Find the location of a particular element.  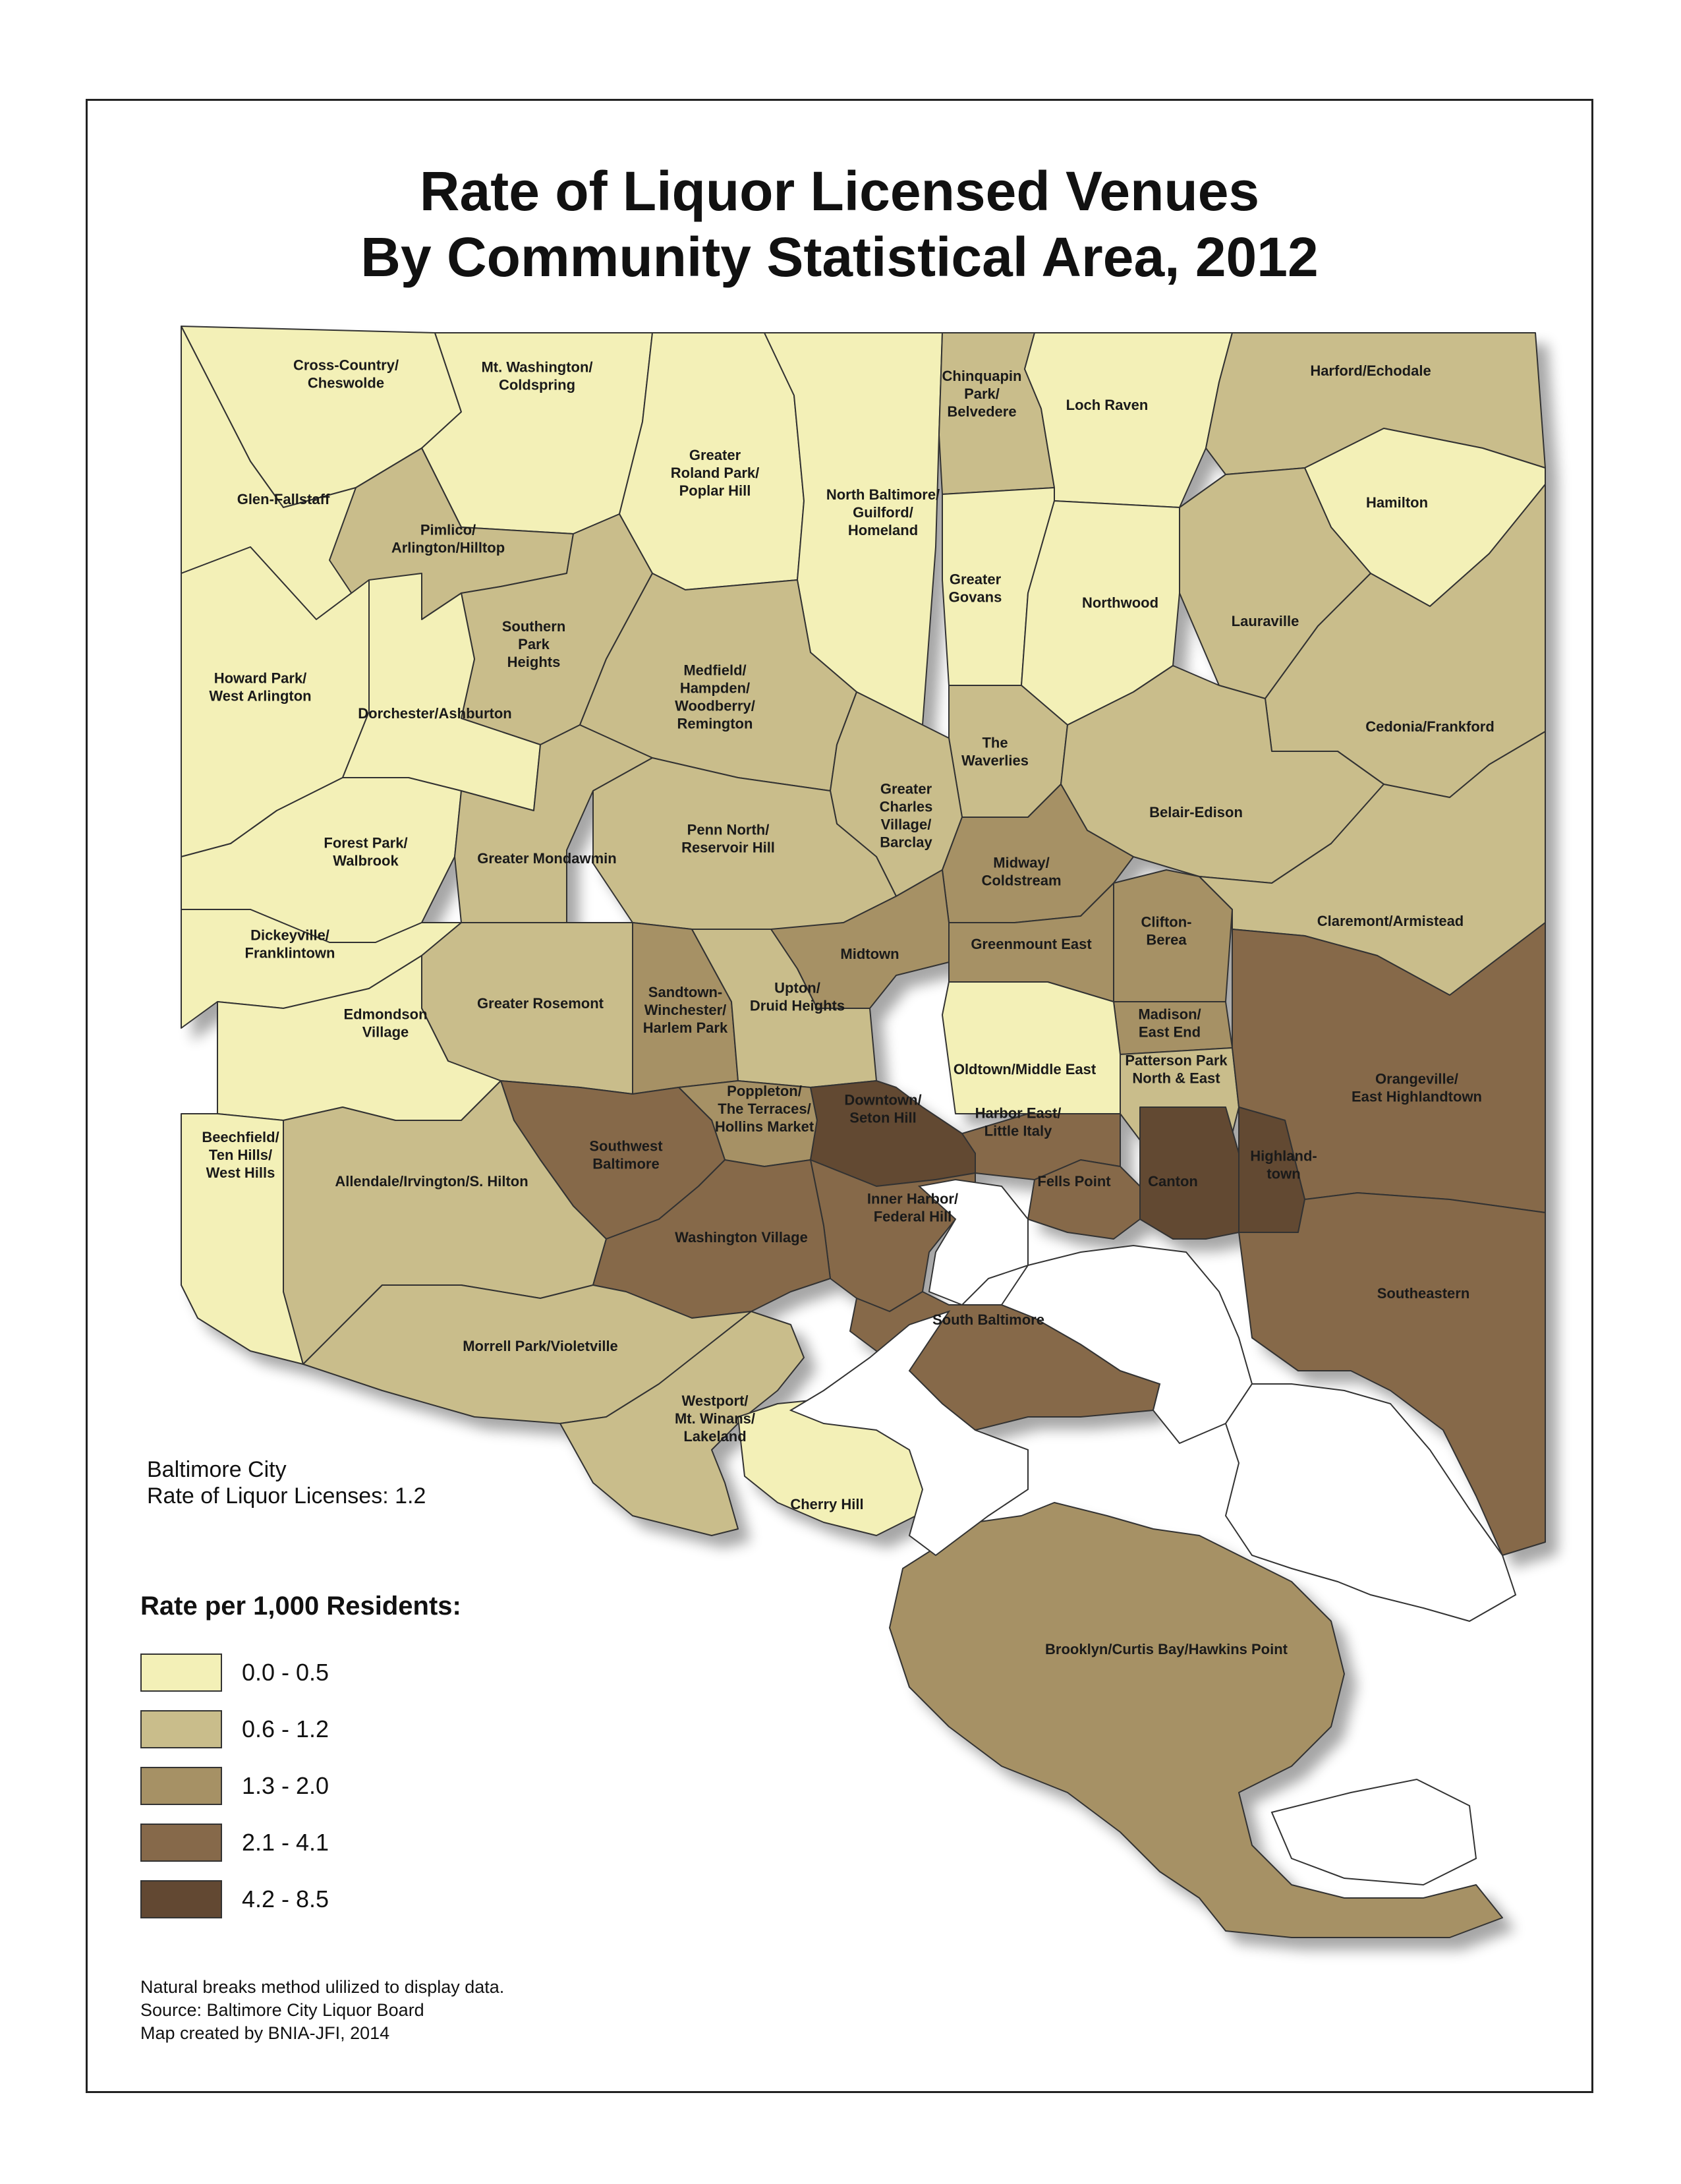

area-label-highlandtown: Highland-town is located at coordinates (1284, 1165).